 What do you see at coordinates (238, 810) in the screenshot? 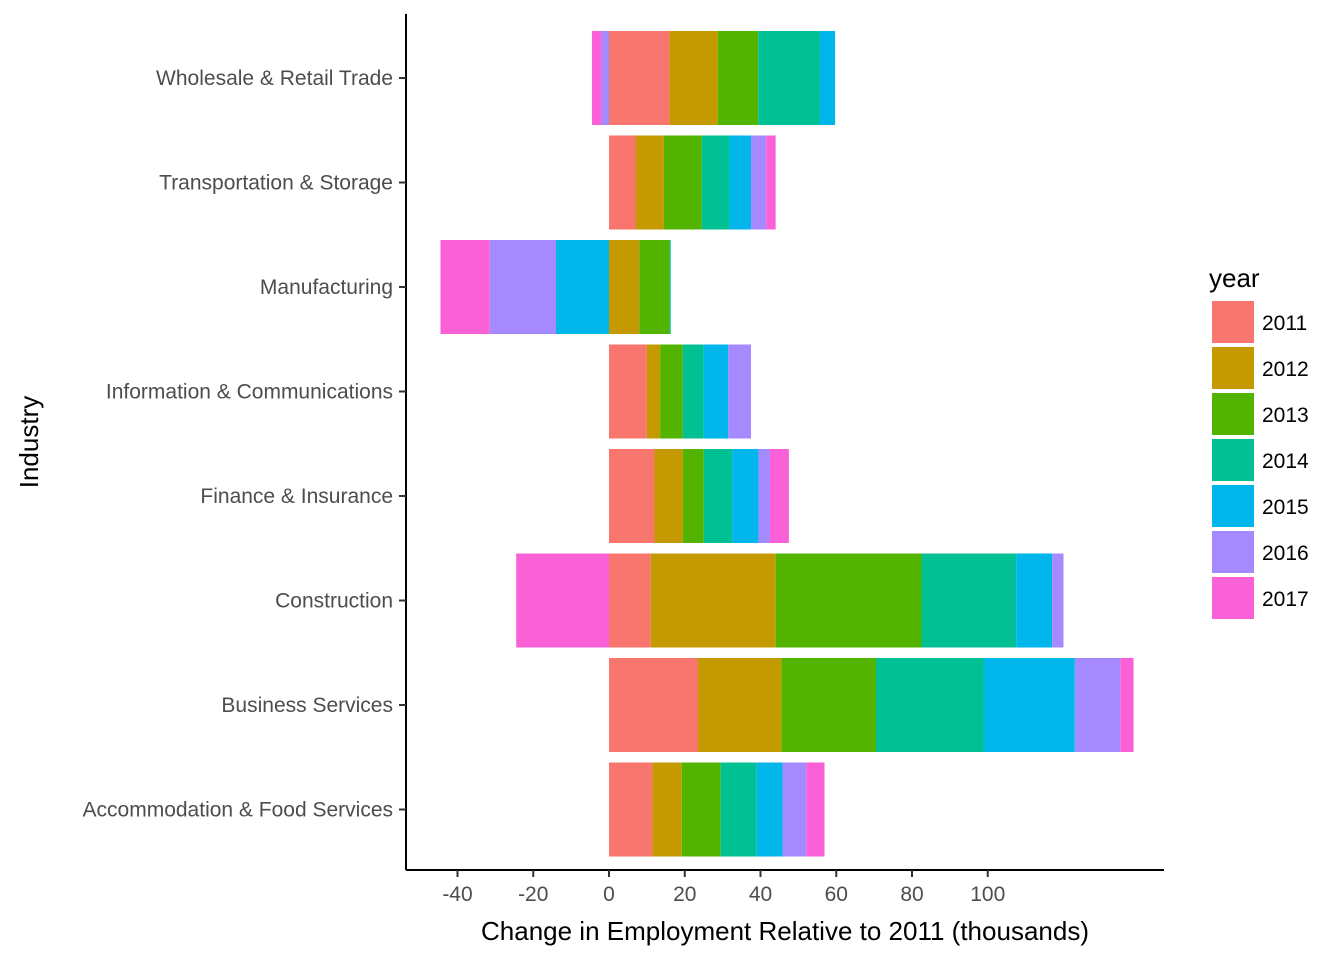
I see `y-tick-label: Accommodation & Food Services` at bounding box center [238, 810].